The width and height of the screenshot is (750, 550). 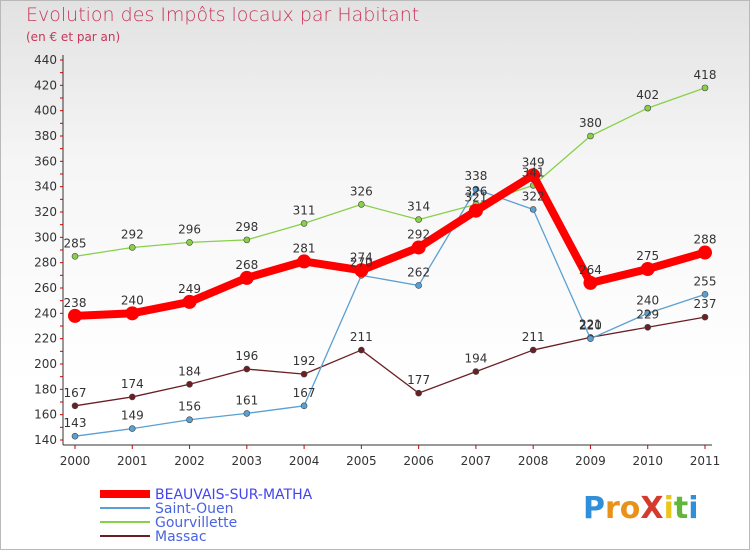 What do you see at coordinates (75, 303) in the screenshot?
I see `data-label: 238` at bounding box center [75, 303].